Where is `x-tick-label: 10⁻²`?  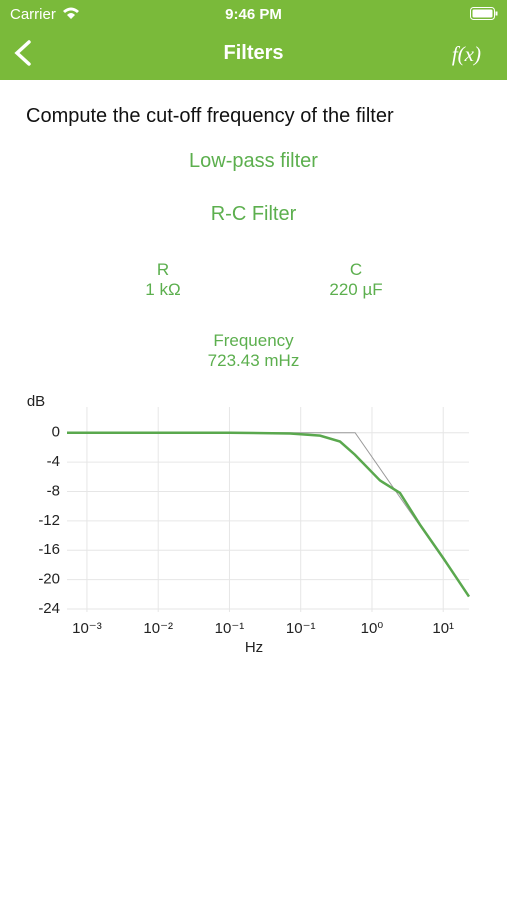
x-tick-label: 10⁻² is located at coordinates (158, 628).